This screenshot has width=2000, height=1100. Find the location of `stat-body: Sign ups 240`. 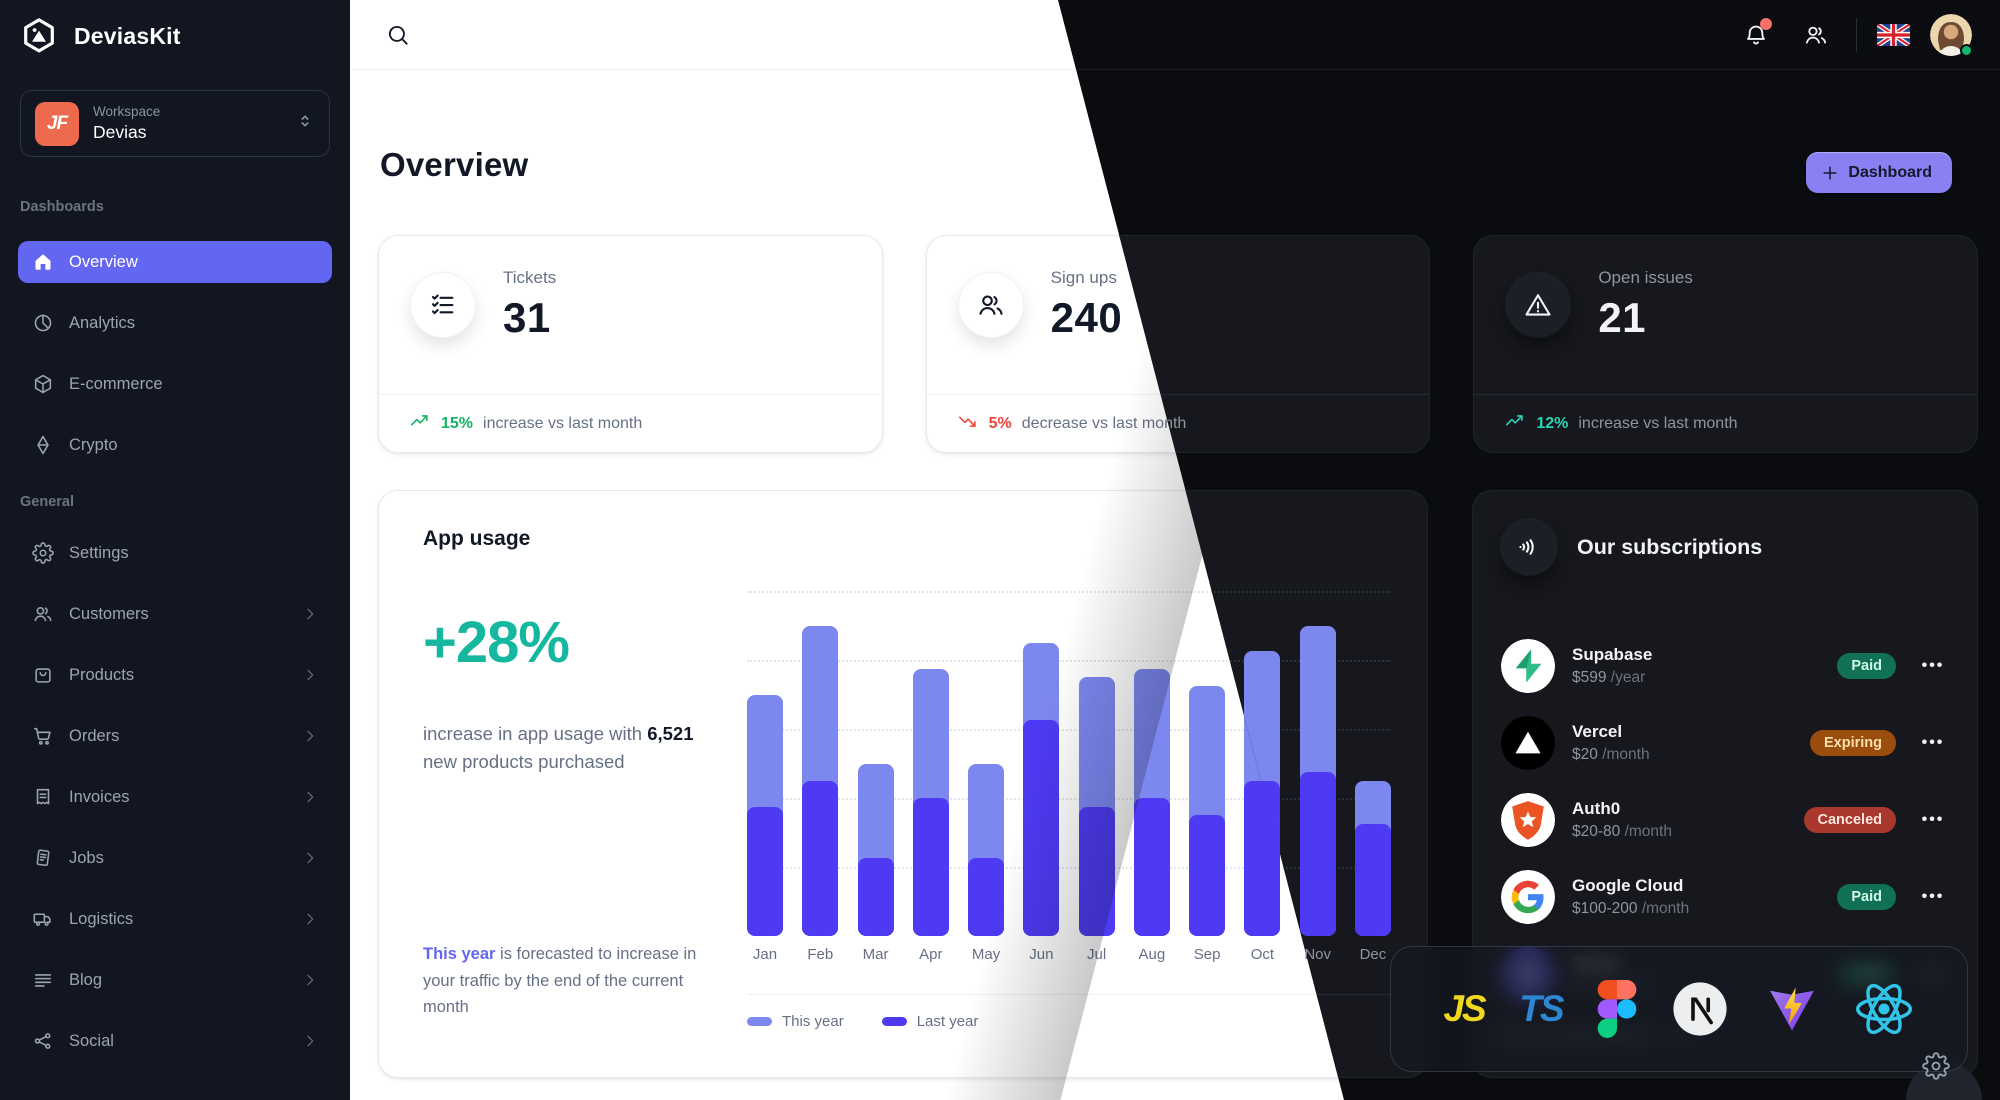

stat-body: Sign ups 240 is located at coordinates (1178, 305).